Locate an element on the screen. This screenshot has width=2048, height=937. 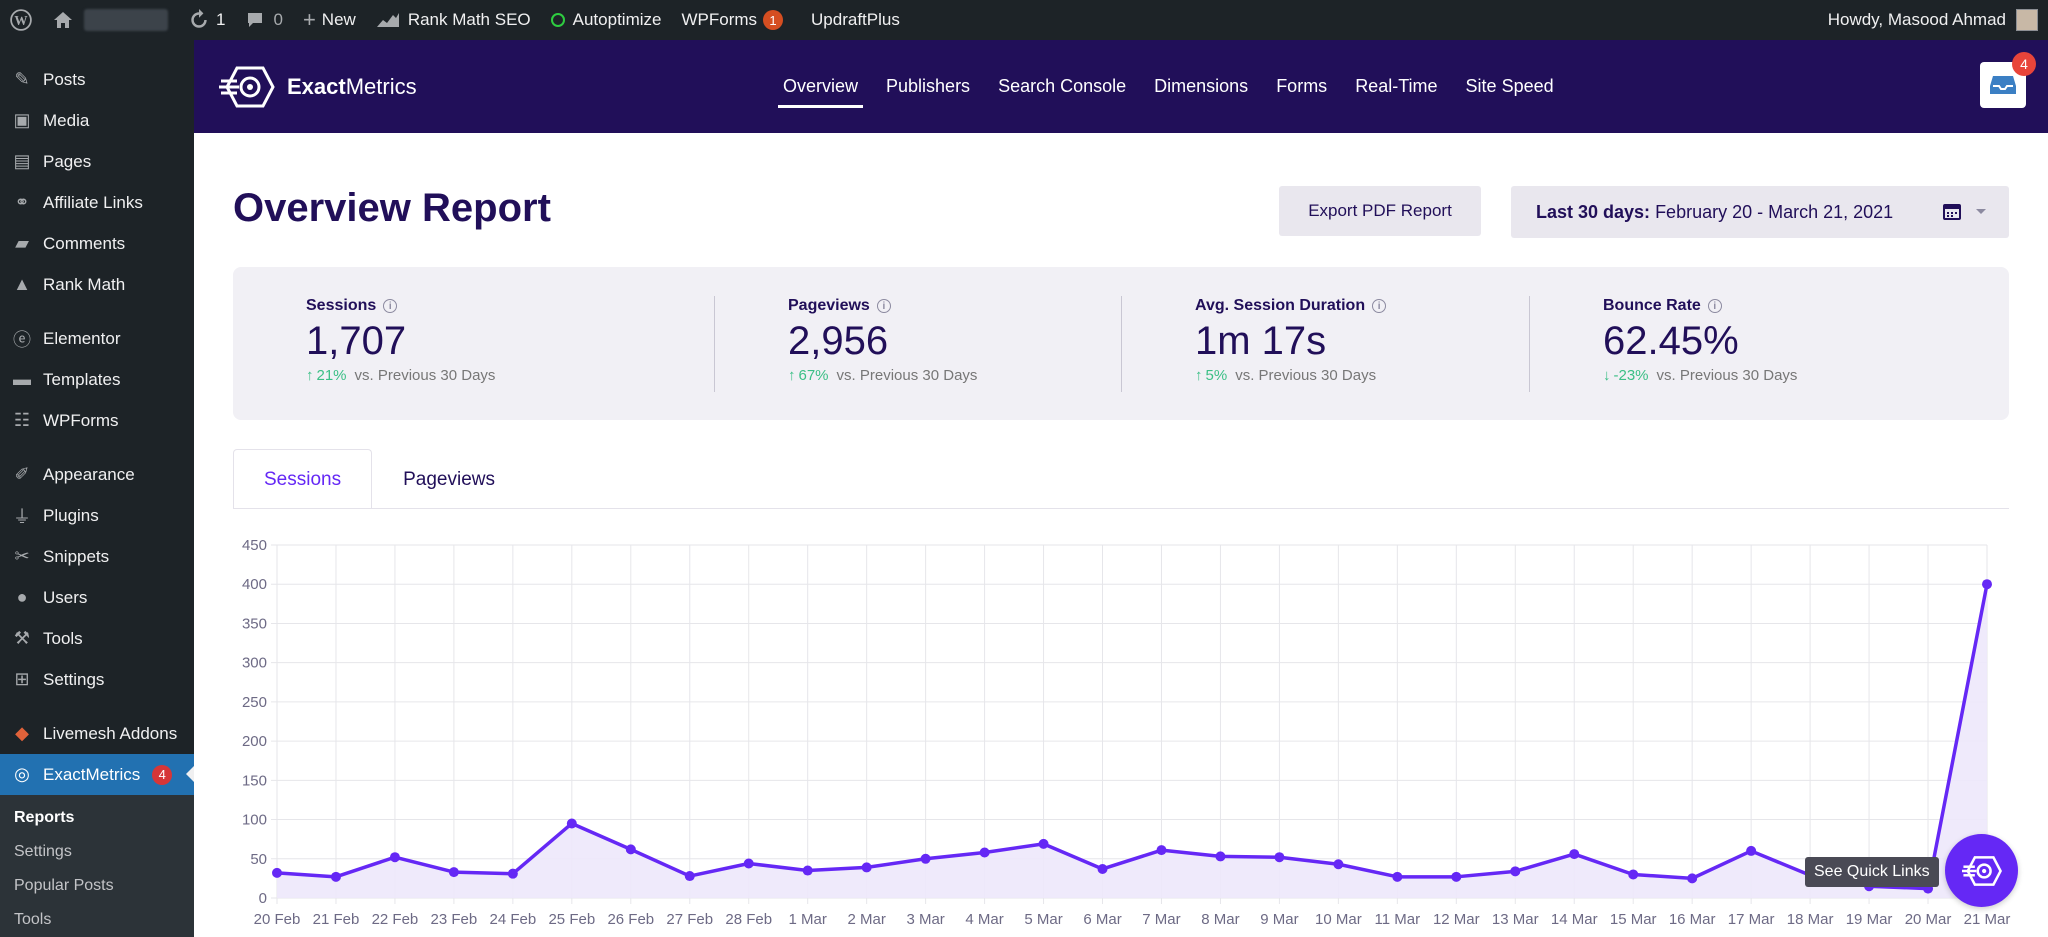
notifications-button: 4 is located at coordinates (2008, 80).